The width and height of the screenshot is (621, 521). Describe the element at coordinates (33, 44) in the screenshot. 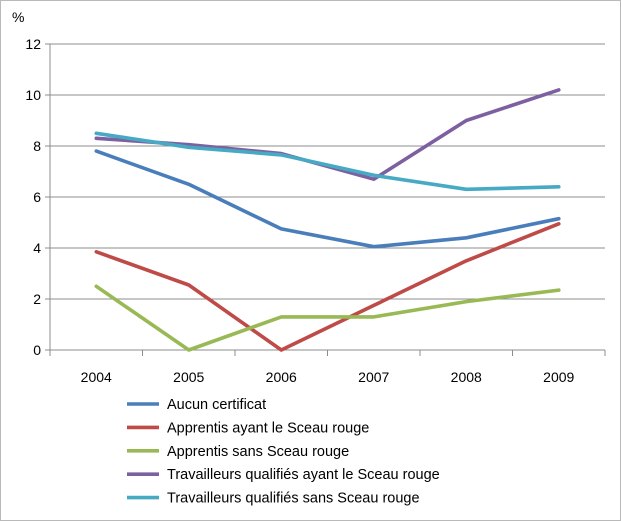

I see `y-tick-label: 12` at that location.